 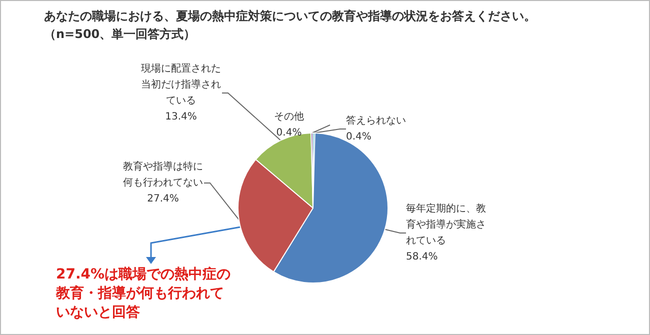 What do you see at coordinates (163, 199) in the screenshot?
I see `data-label: 27.4%` at bounding box center [163, 199].